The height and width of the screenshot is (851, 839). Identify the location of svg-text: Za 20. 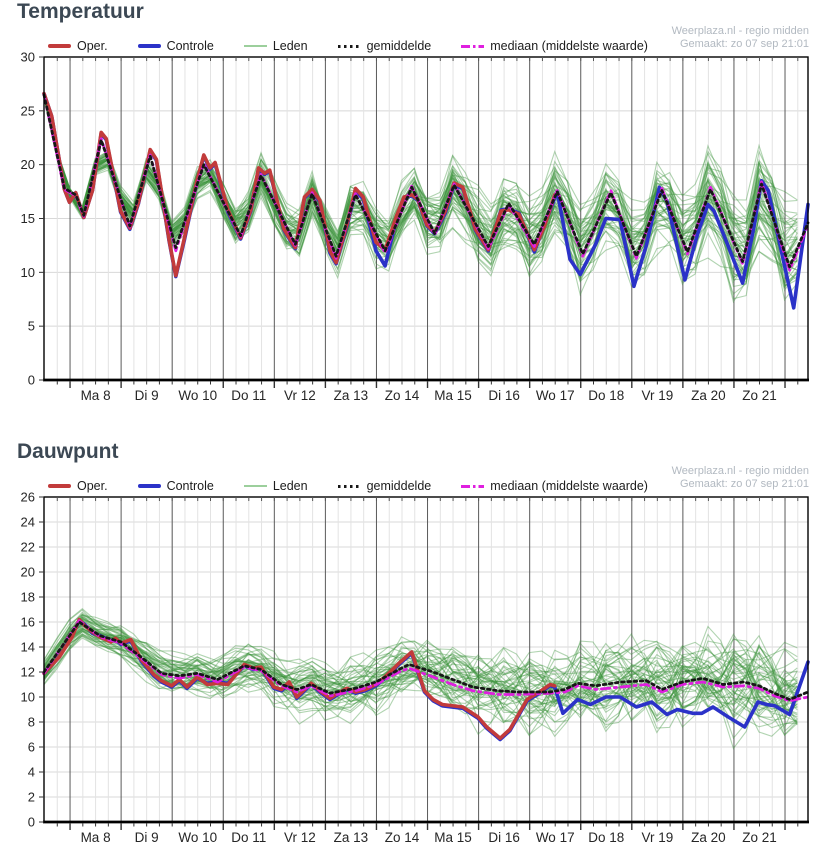
(708, 837).